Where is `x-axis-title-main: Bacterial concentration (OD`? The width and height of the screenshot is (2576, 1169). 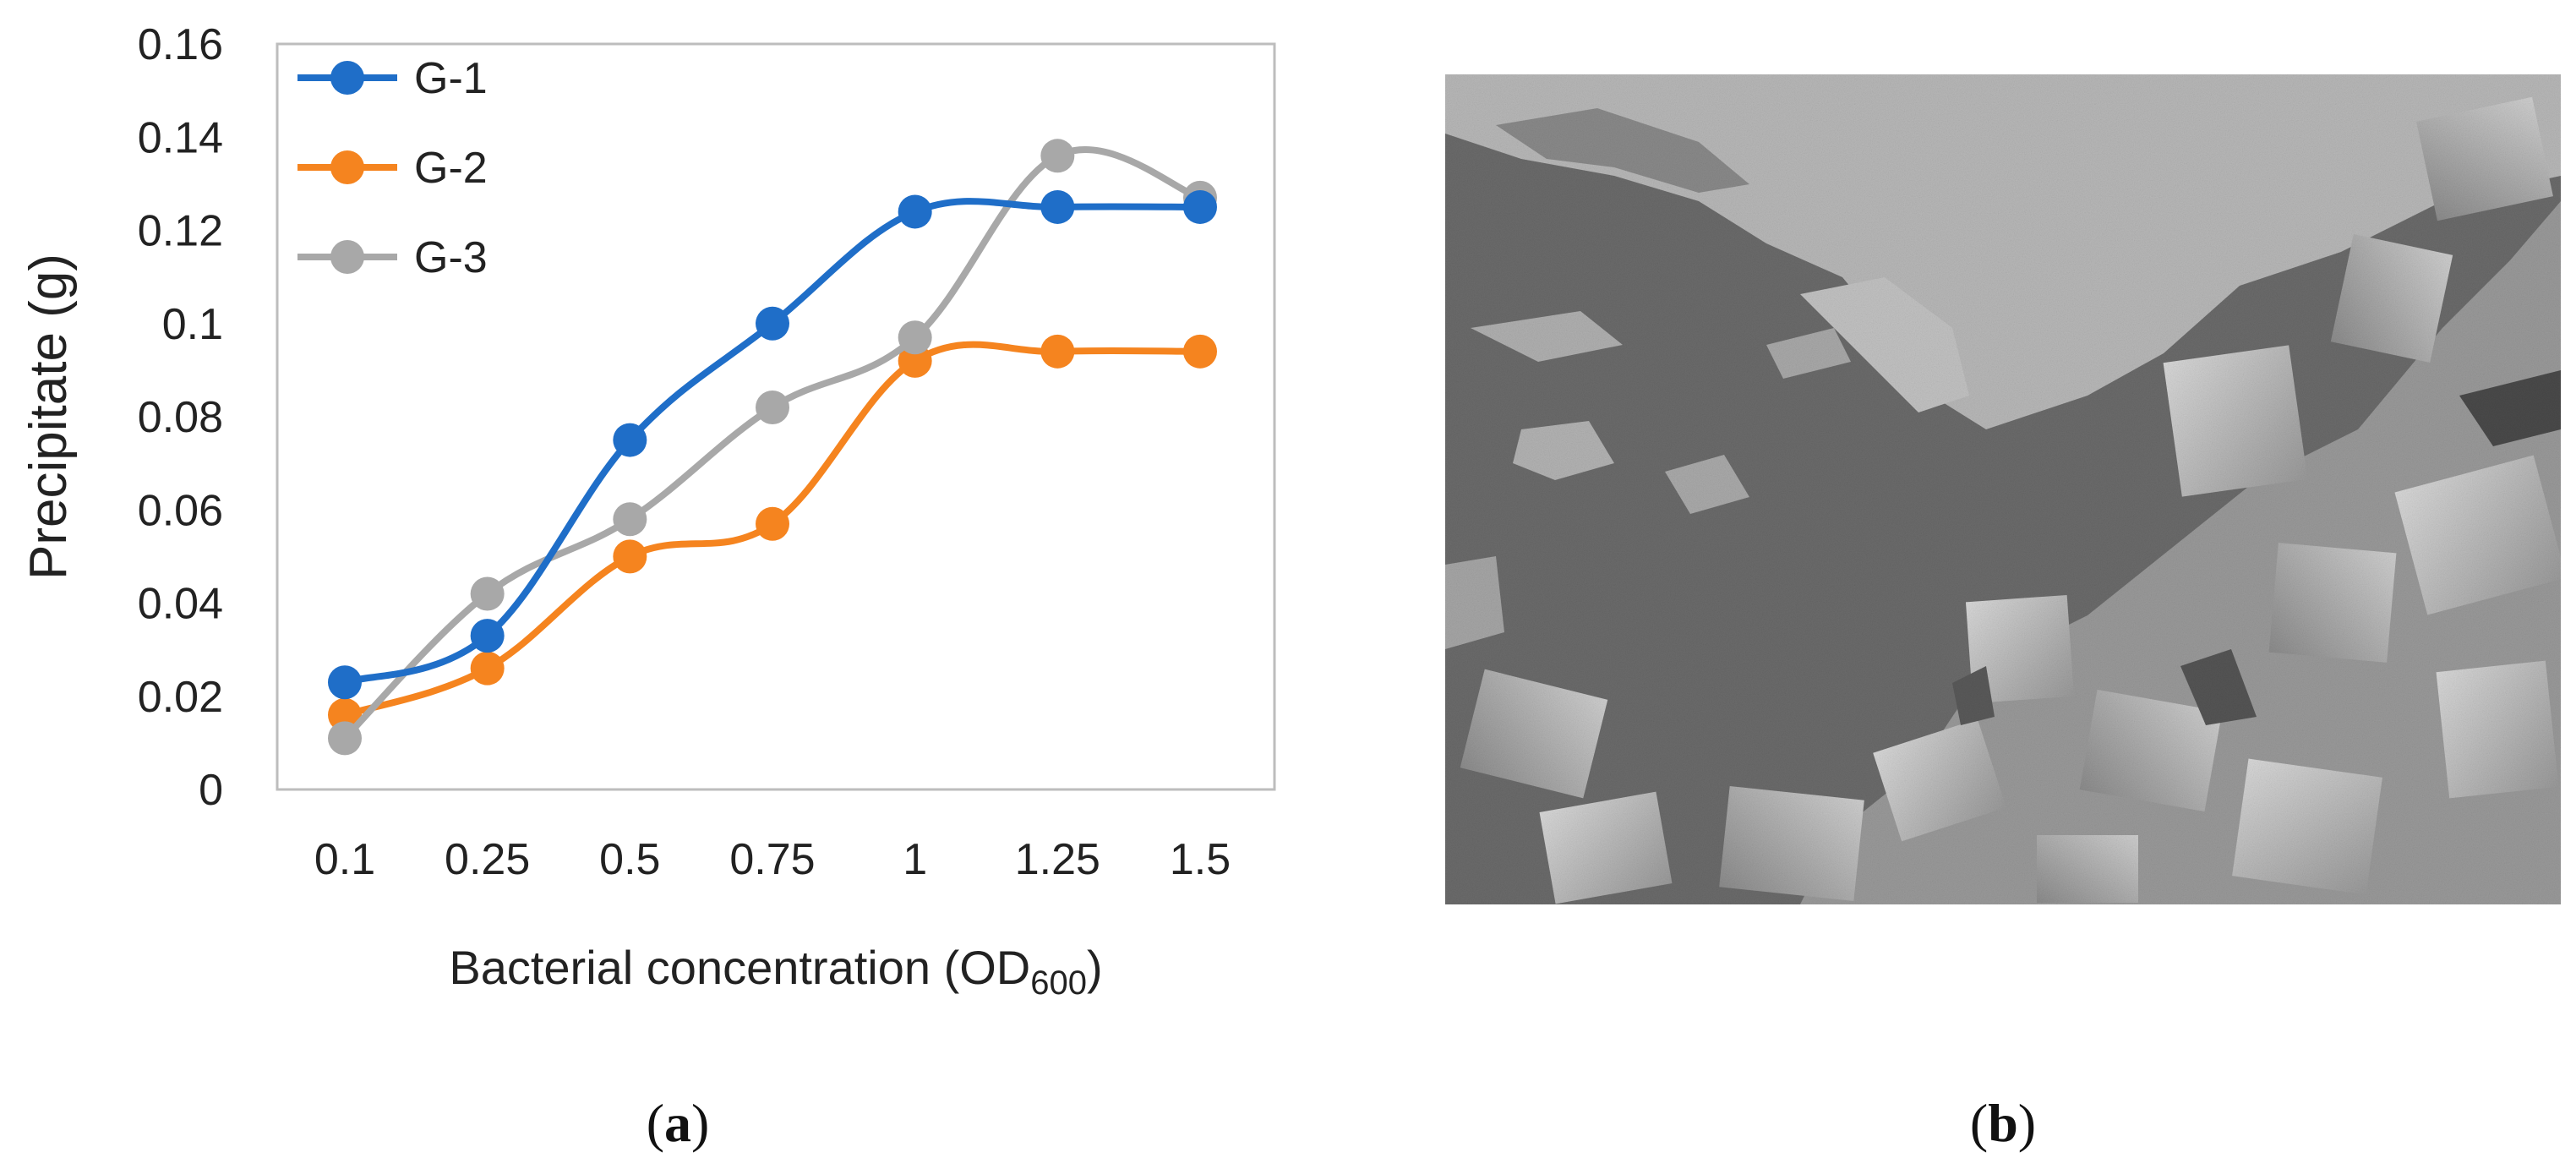 x-axis-title-main: Bacterial concentration (OD is located at coordinates (739, 967).